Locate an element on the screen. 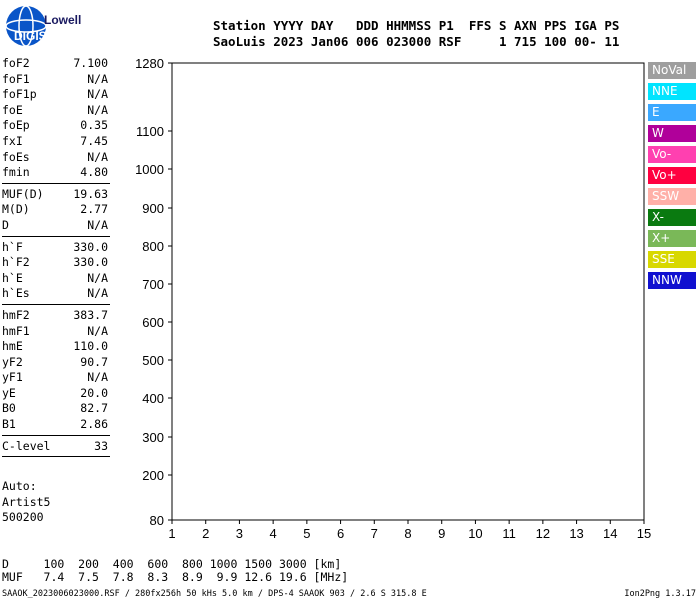 This screenshot has height=600, width=700. legend-item: NoVal is located at coordinates (672, 70).